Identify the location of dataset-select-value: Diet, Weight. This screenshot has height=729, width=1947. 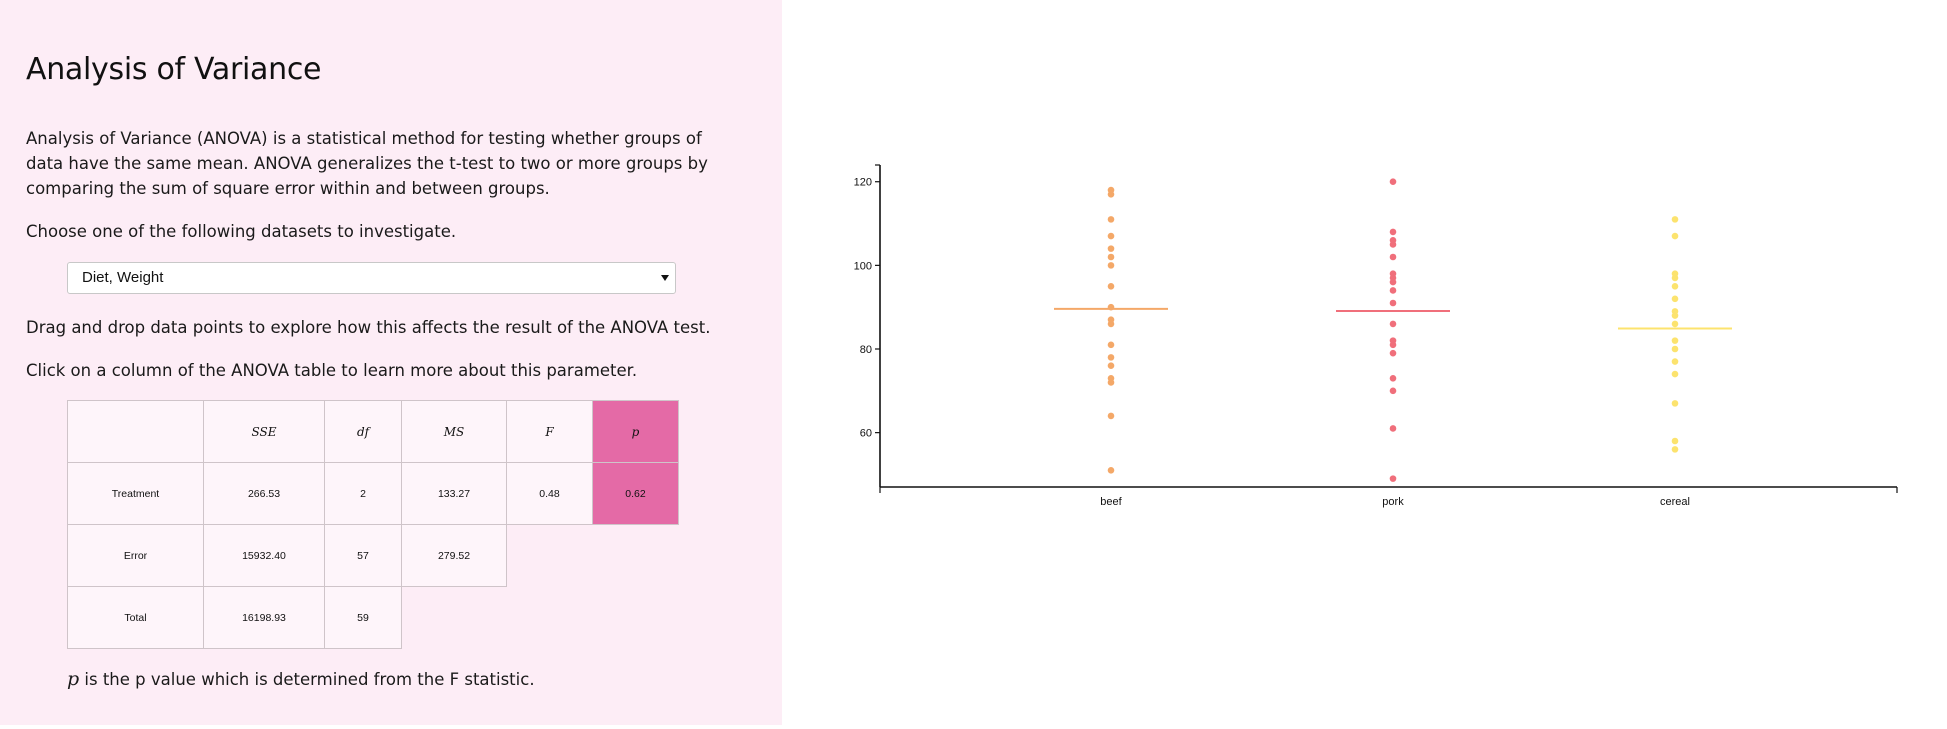
(123, 277).